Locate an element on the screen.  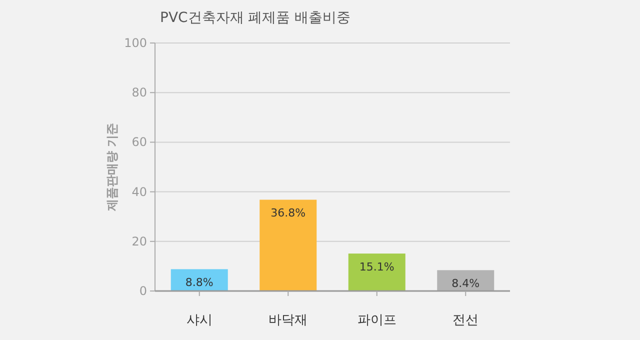
y-tick-label: 0 is located at coordinates (143, 291).